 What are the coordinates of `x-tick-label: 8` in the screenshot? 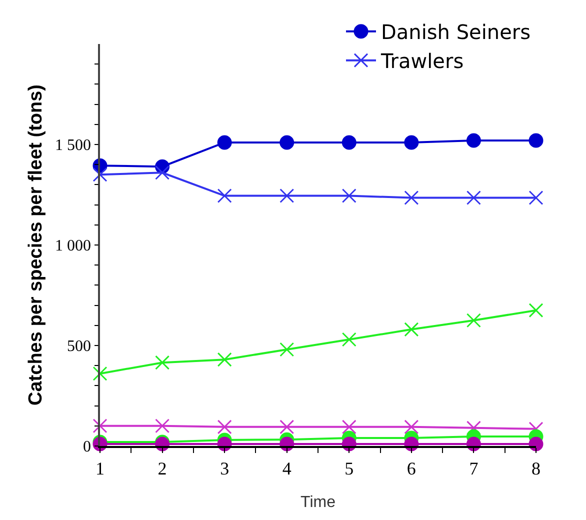 It's located at (536, 468).